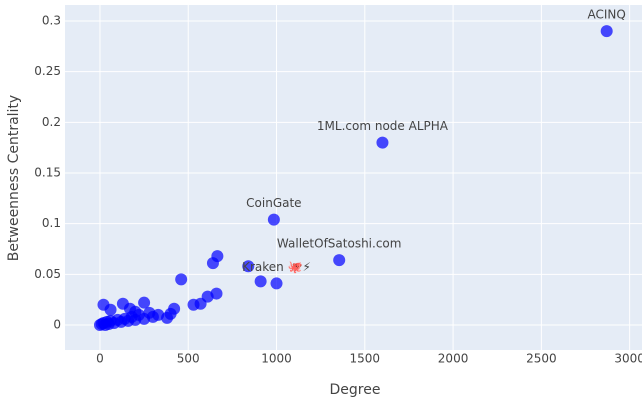  I want to click on y-tick-label: 0.1, so click(51, 223).